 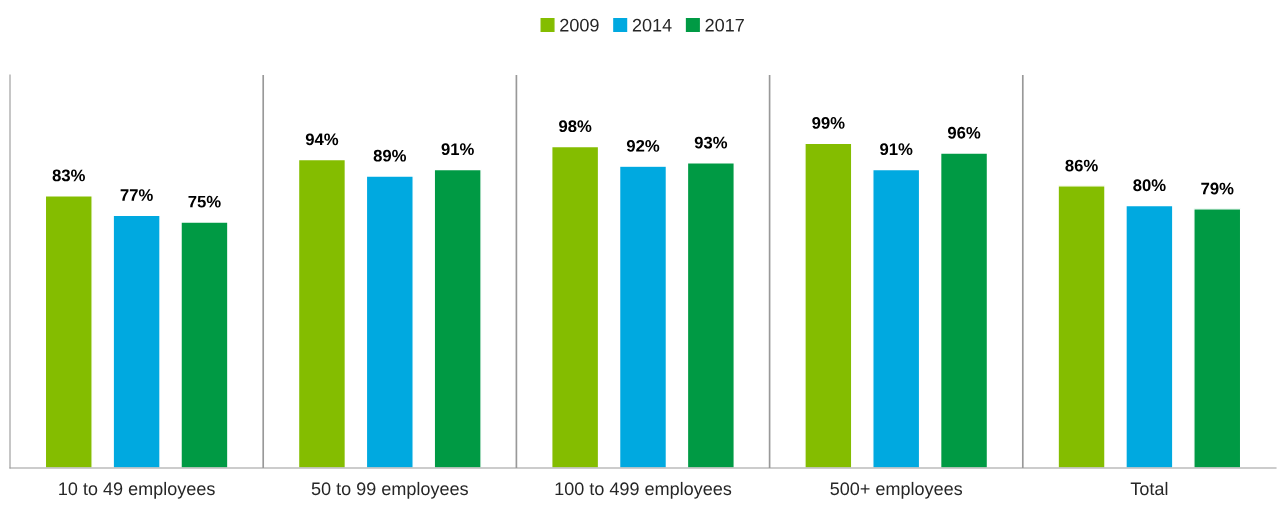 What do you see at coordinates (1217, 188) in the screenshot?
I see `data-label: 79%` at bounding box center [1217, 188].